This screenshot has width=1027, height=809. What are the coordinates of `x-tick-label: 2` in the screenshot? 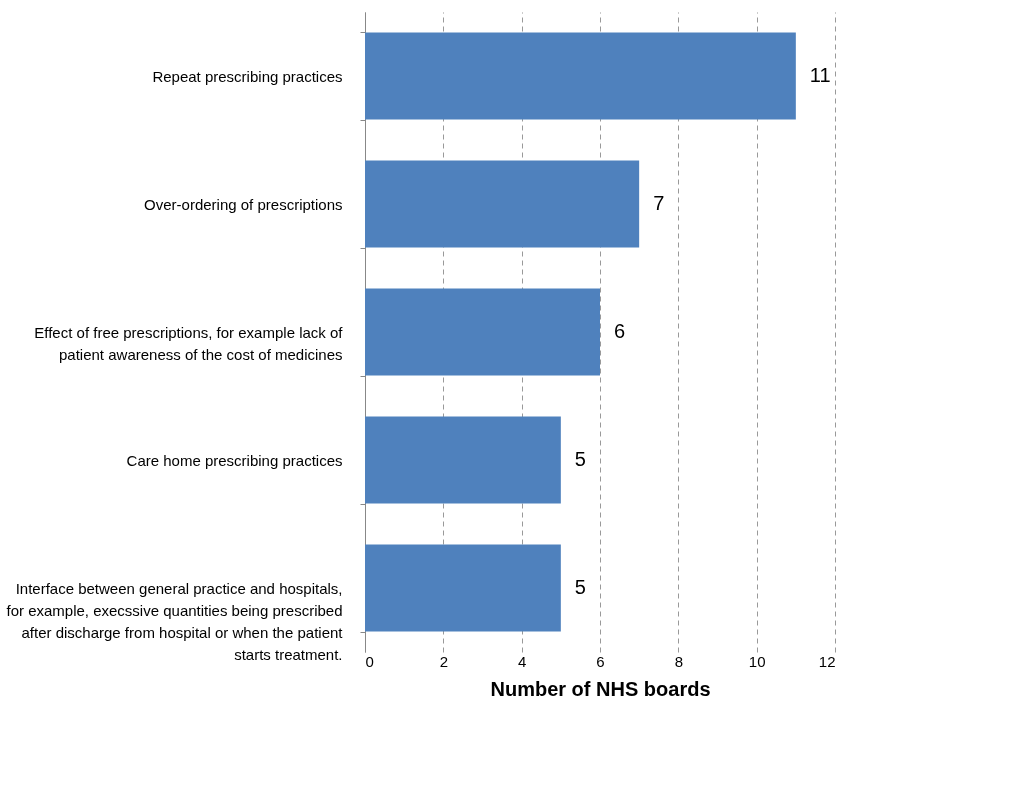 It's located at (444, 661).